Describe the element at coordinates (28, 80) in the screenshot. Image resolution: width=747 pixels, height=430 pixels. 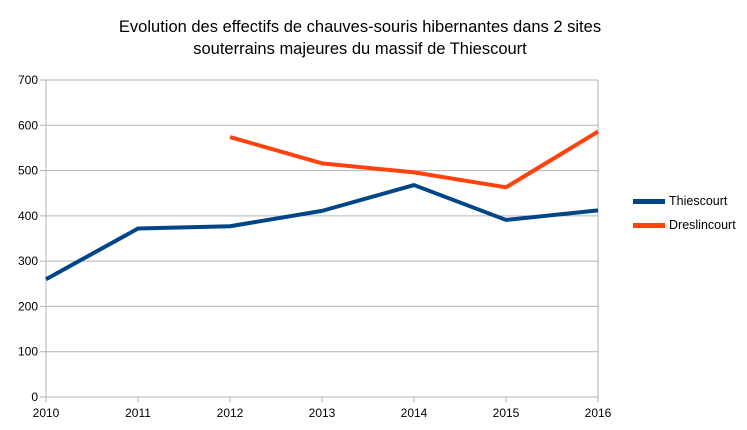
I see `y-tick-label: 700` at that location.